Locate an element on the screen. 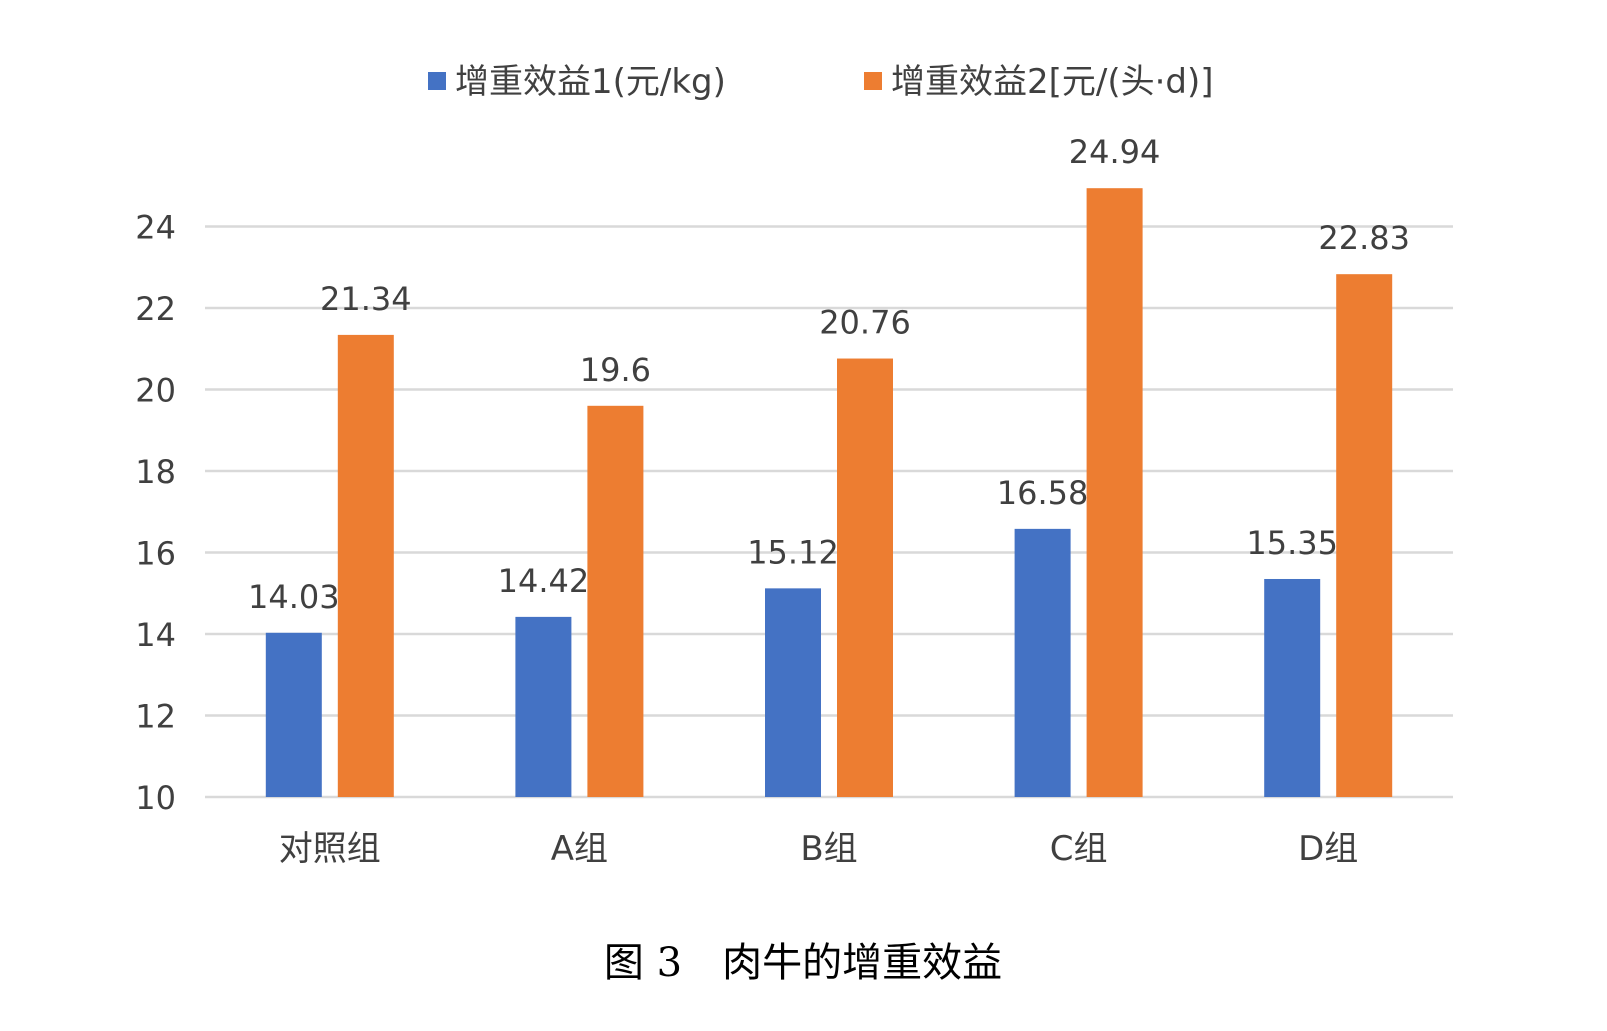 The width and height of the screenshot is (1607, 1031). data-label: 20.76 is located at coordinates (865, 323).